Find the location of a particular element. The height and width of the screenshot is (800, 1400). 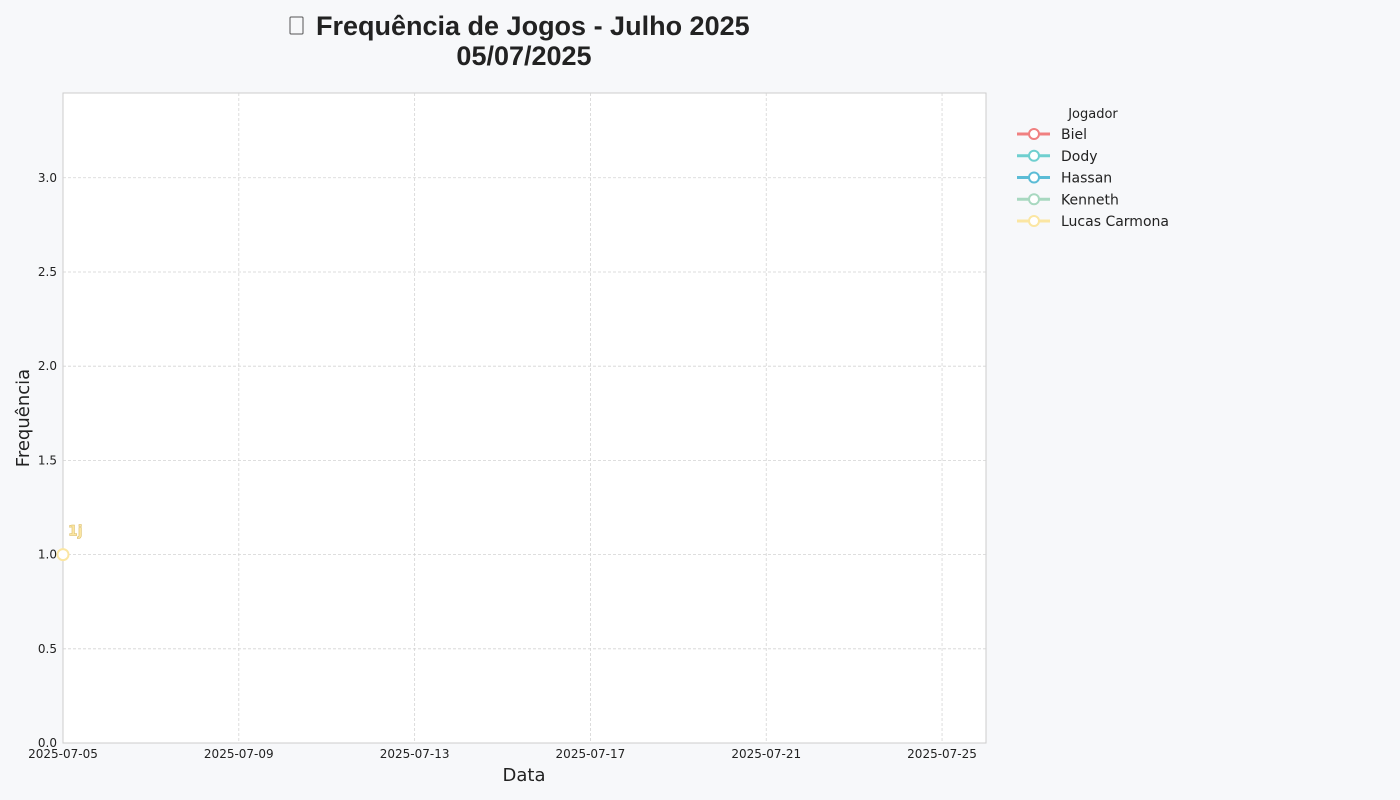

data-point is located at coordinates (63, 555).